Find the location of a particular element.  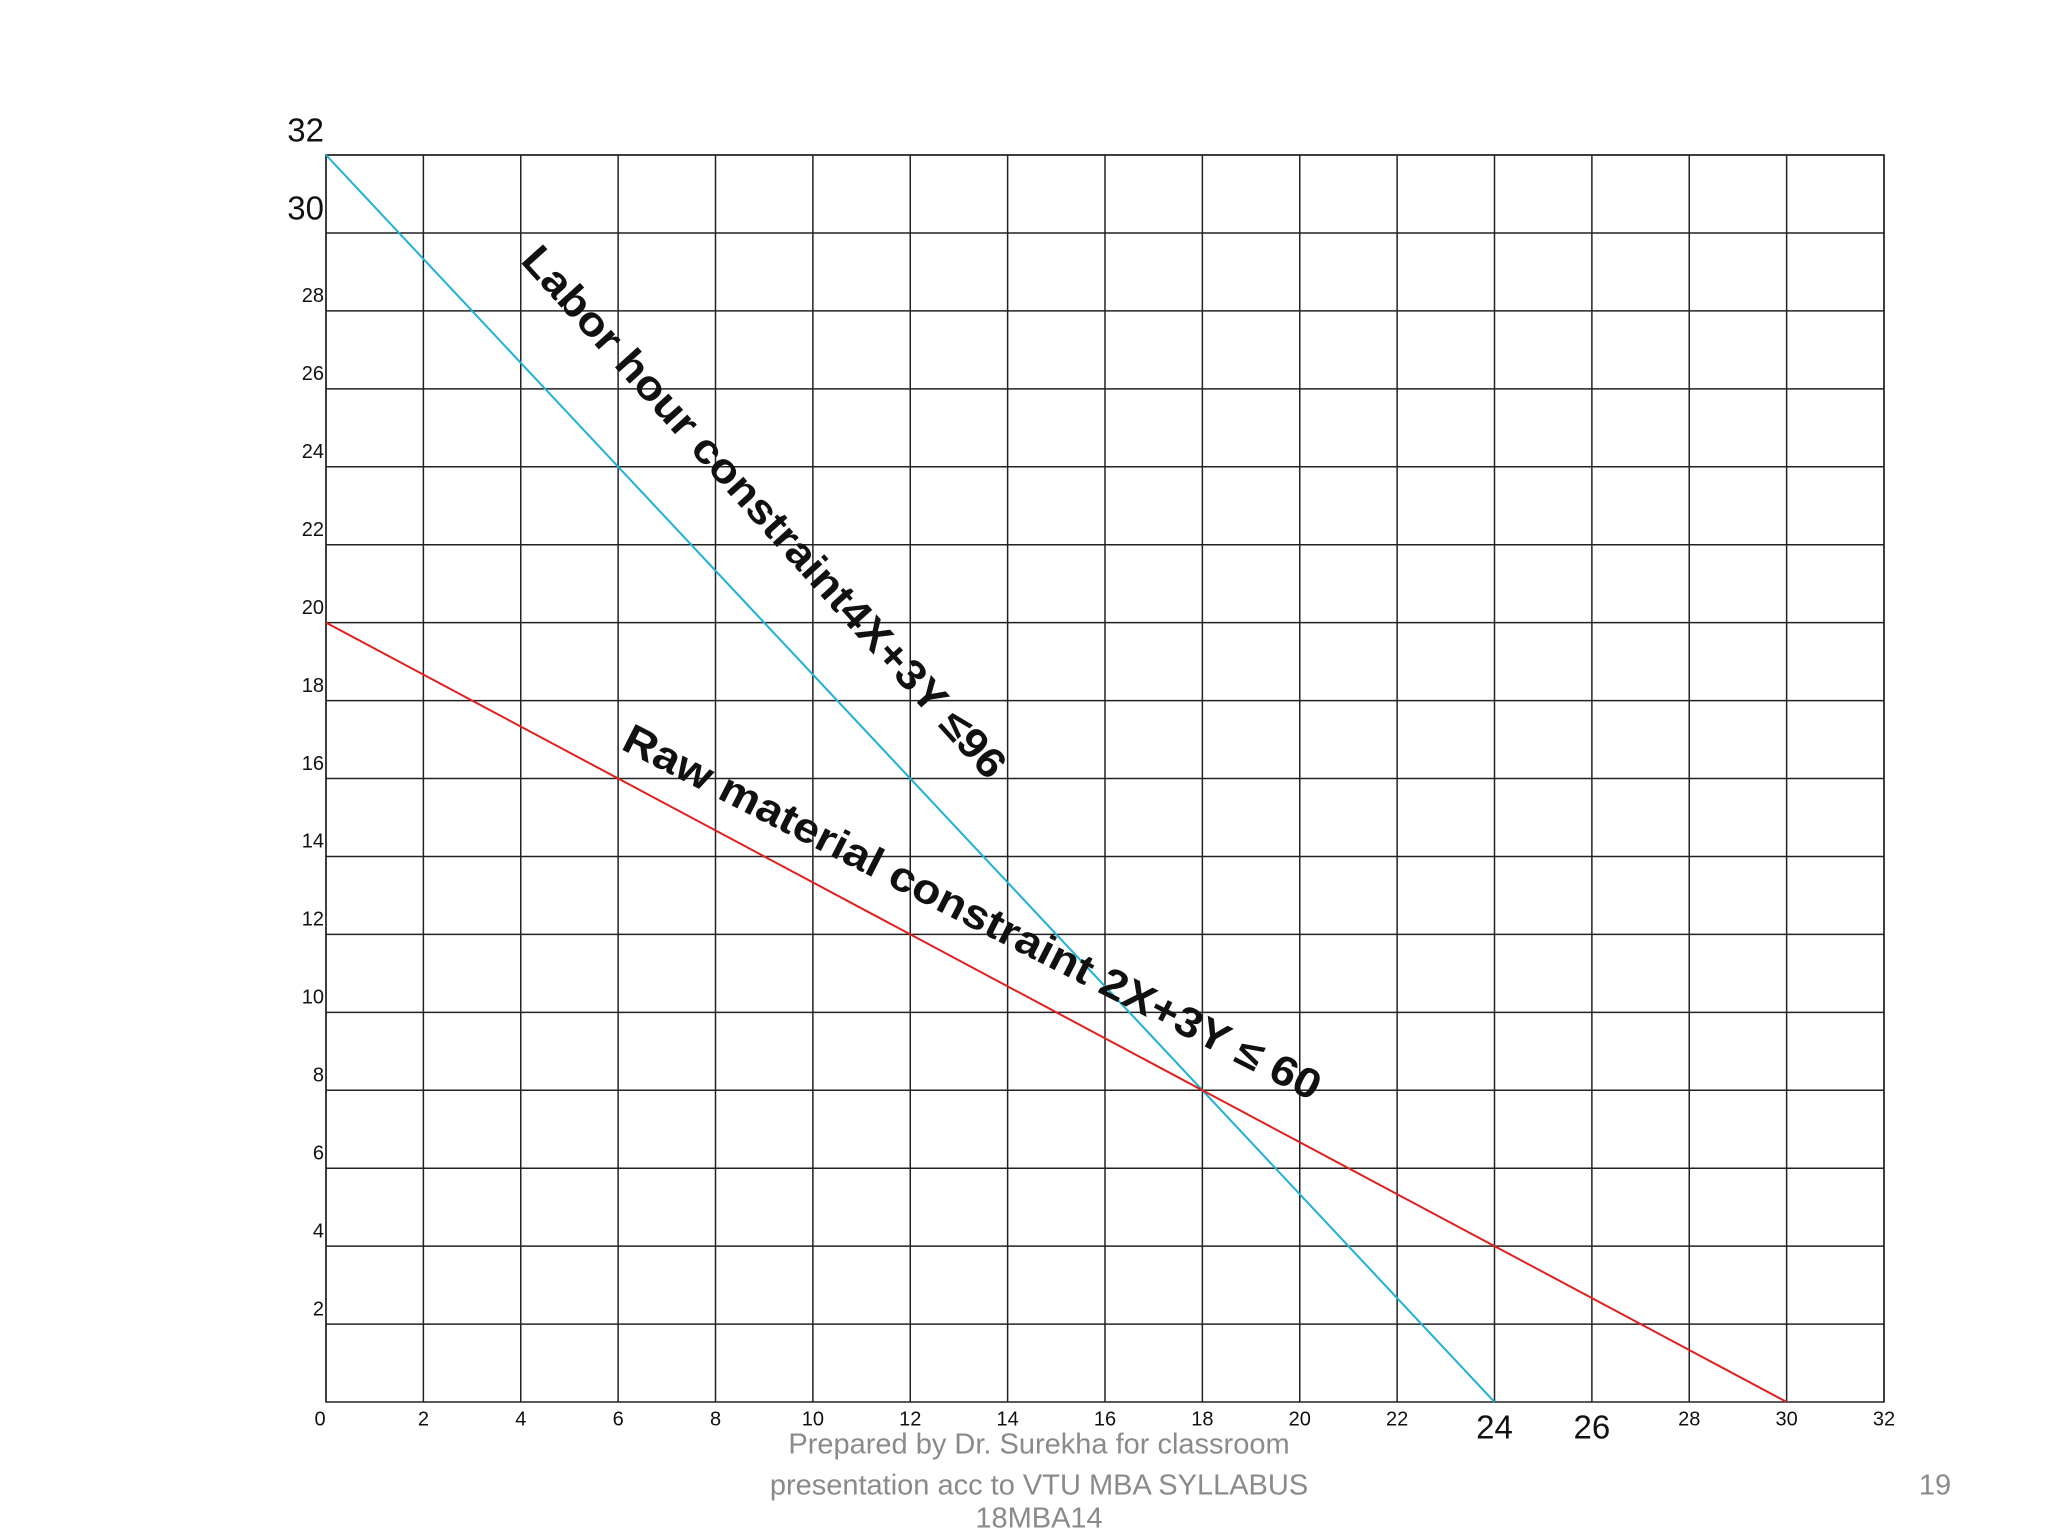

x-tick-label: 26 is located at coordinates (1592, 1427).